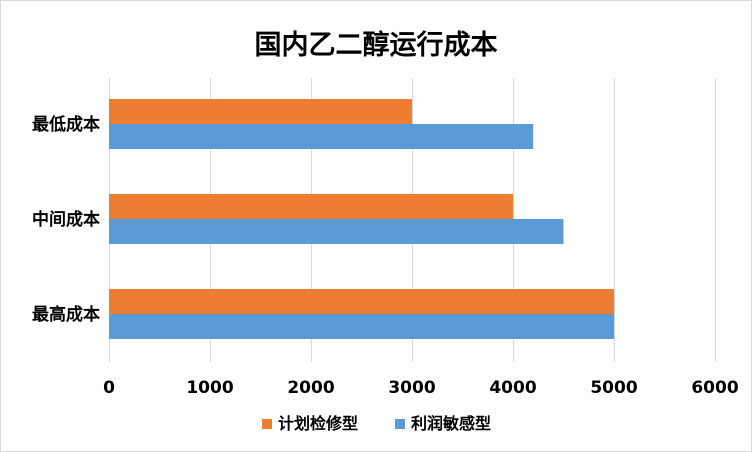 The image size is (752, 452). Describe the element at coordinates (376, 423) in the screenshot. I see `legend: 计划检修型 利润敏感型` at that location.